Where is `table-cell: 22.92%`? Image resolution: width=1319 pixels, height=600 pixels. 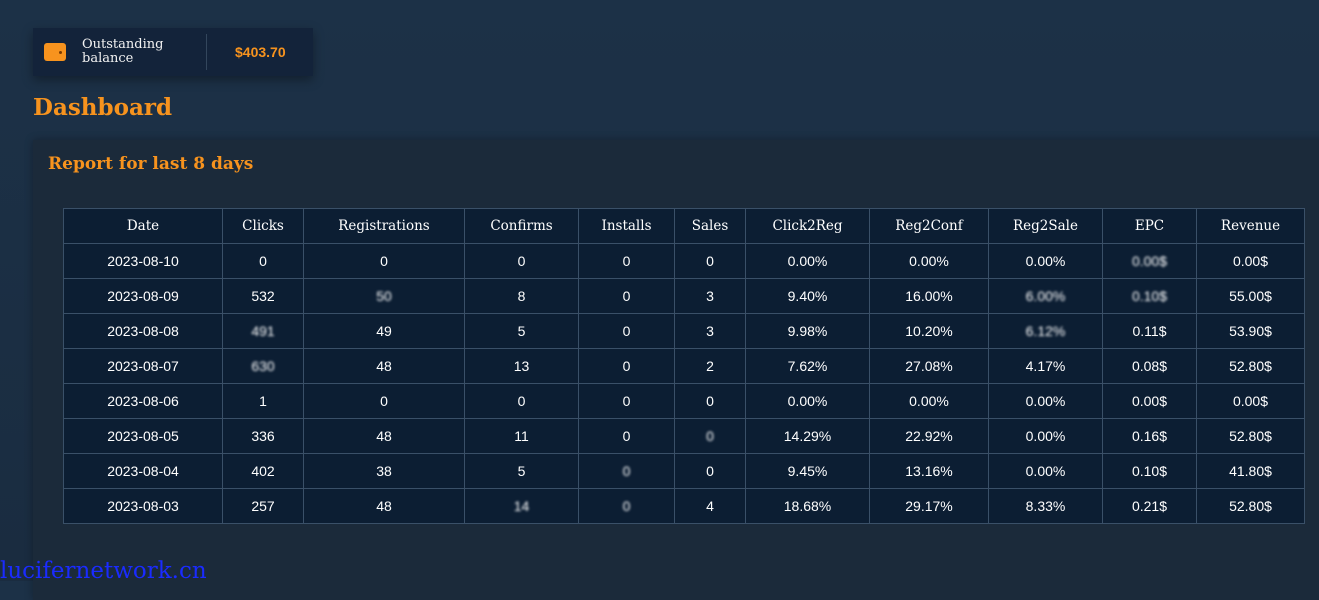 table-cell: 22.92% is located at coordinates (929, 436).